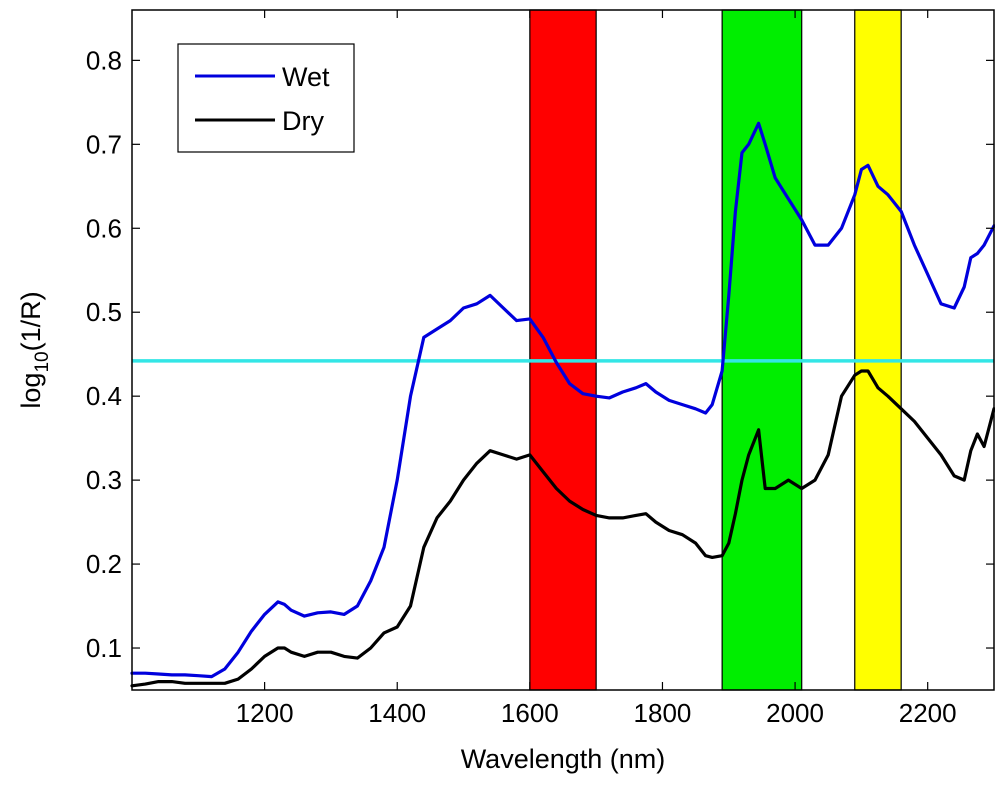 The height and width of the screenshot is (785, 995). What do you see at coordinates (663, 713) in the screenshot?
I see `x-tick-label: 1800` at bounding box center [663, 713].